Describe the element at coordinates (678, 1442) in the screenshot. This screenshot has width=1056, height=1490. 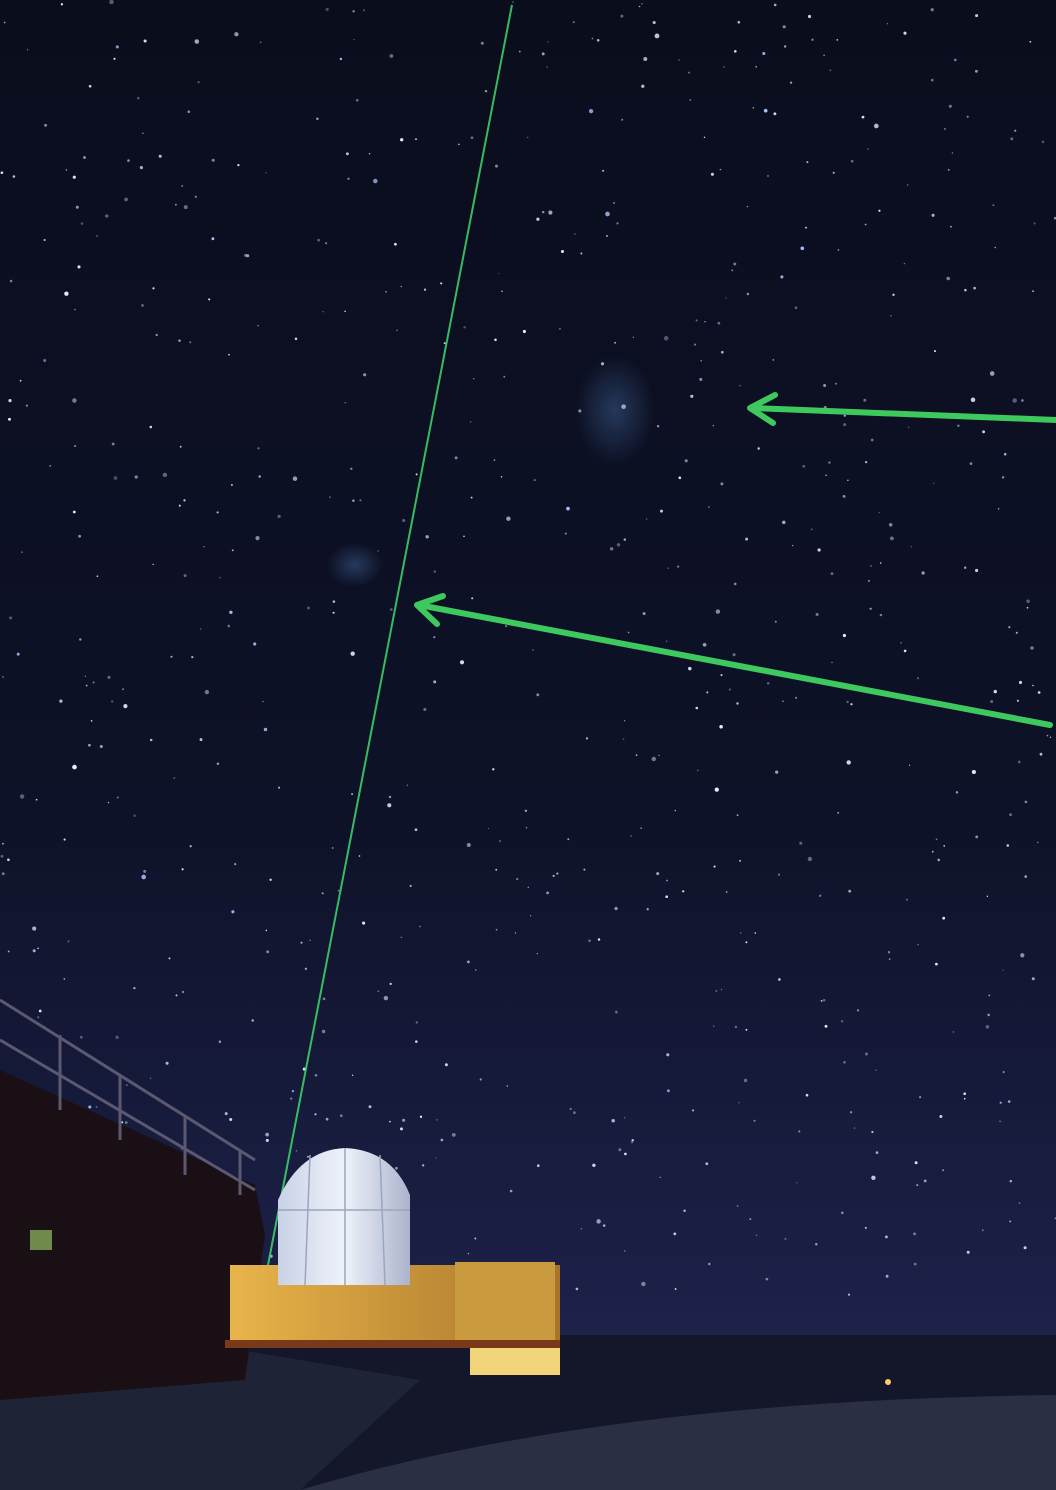
I see `snow-ground` at that location.